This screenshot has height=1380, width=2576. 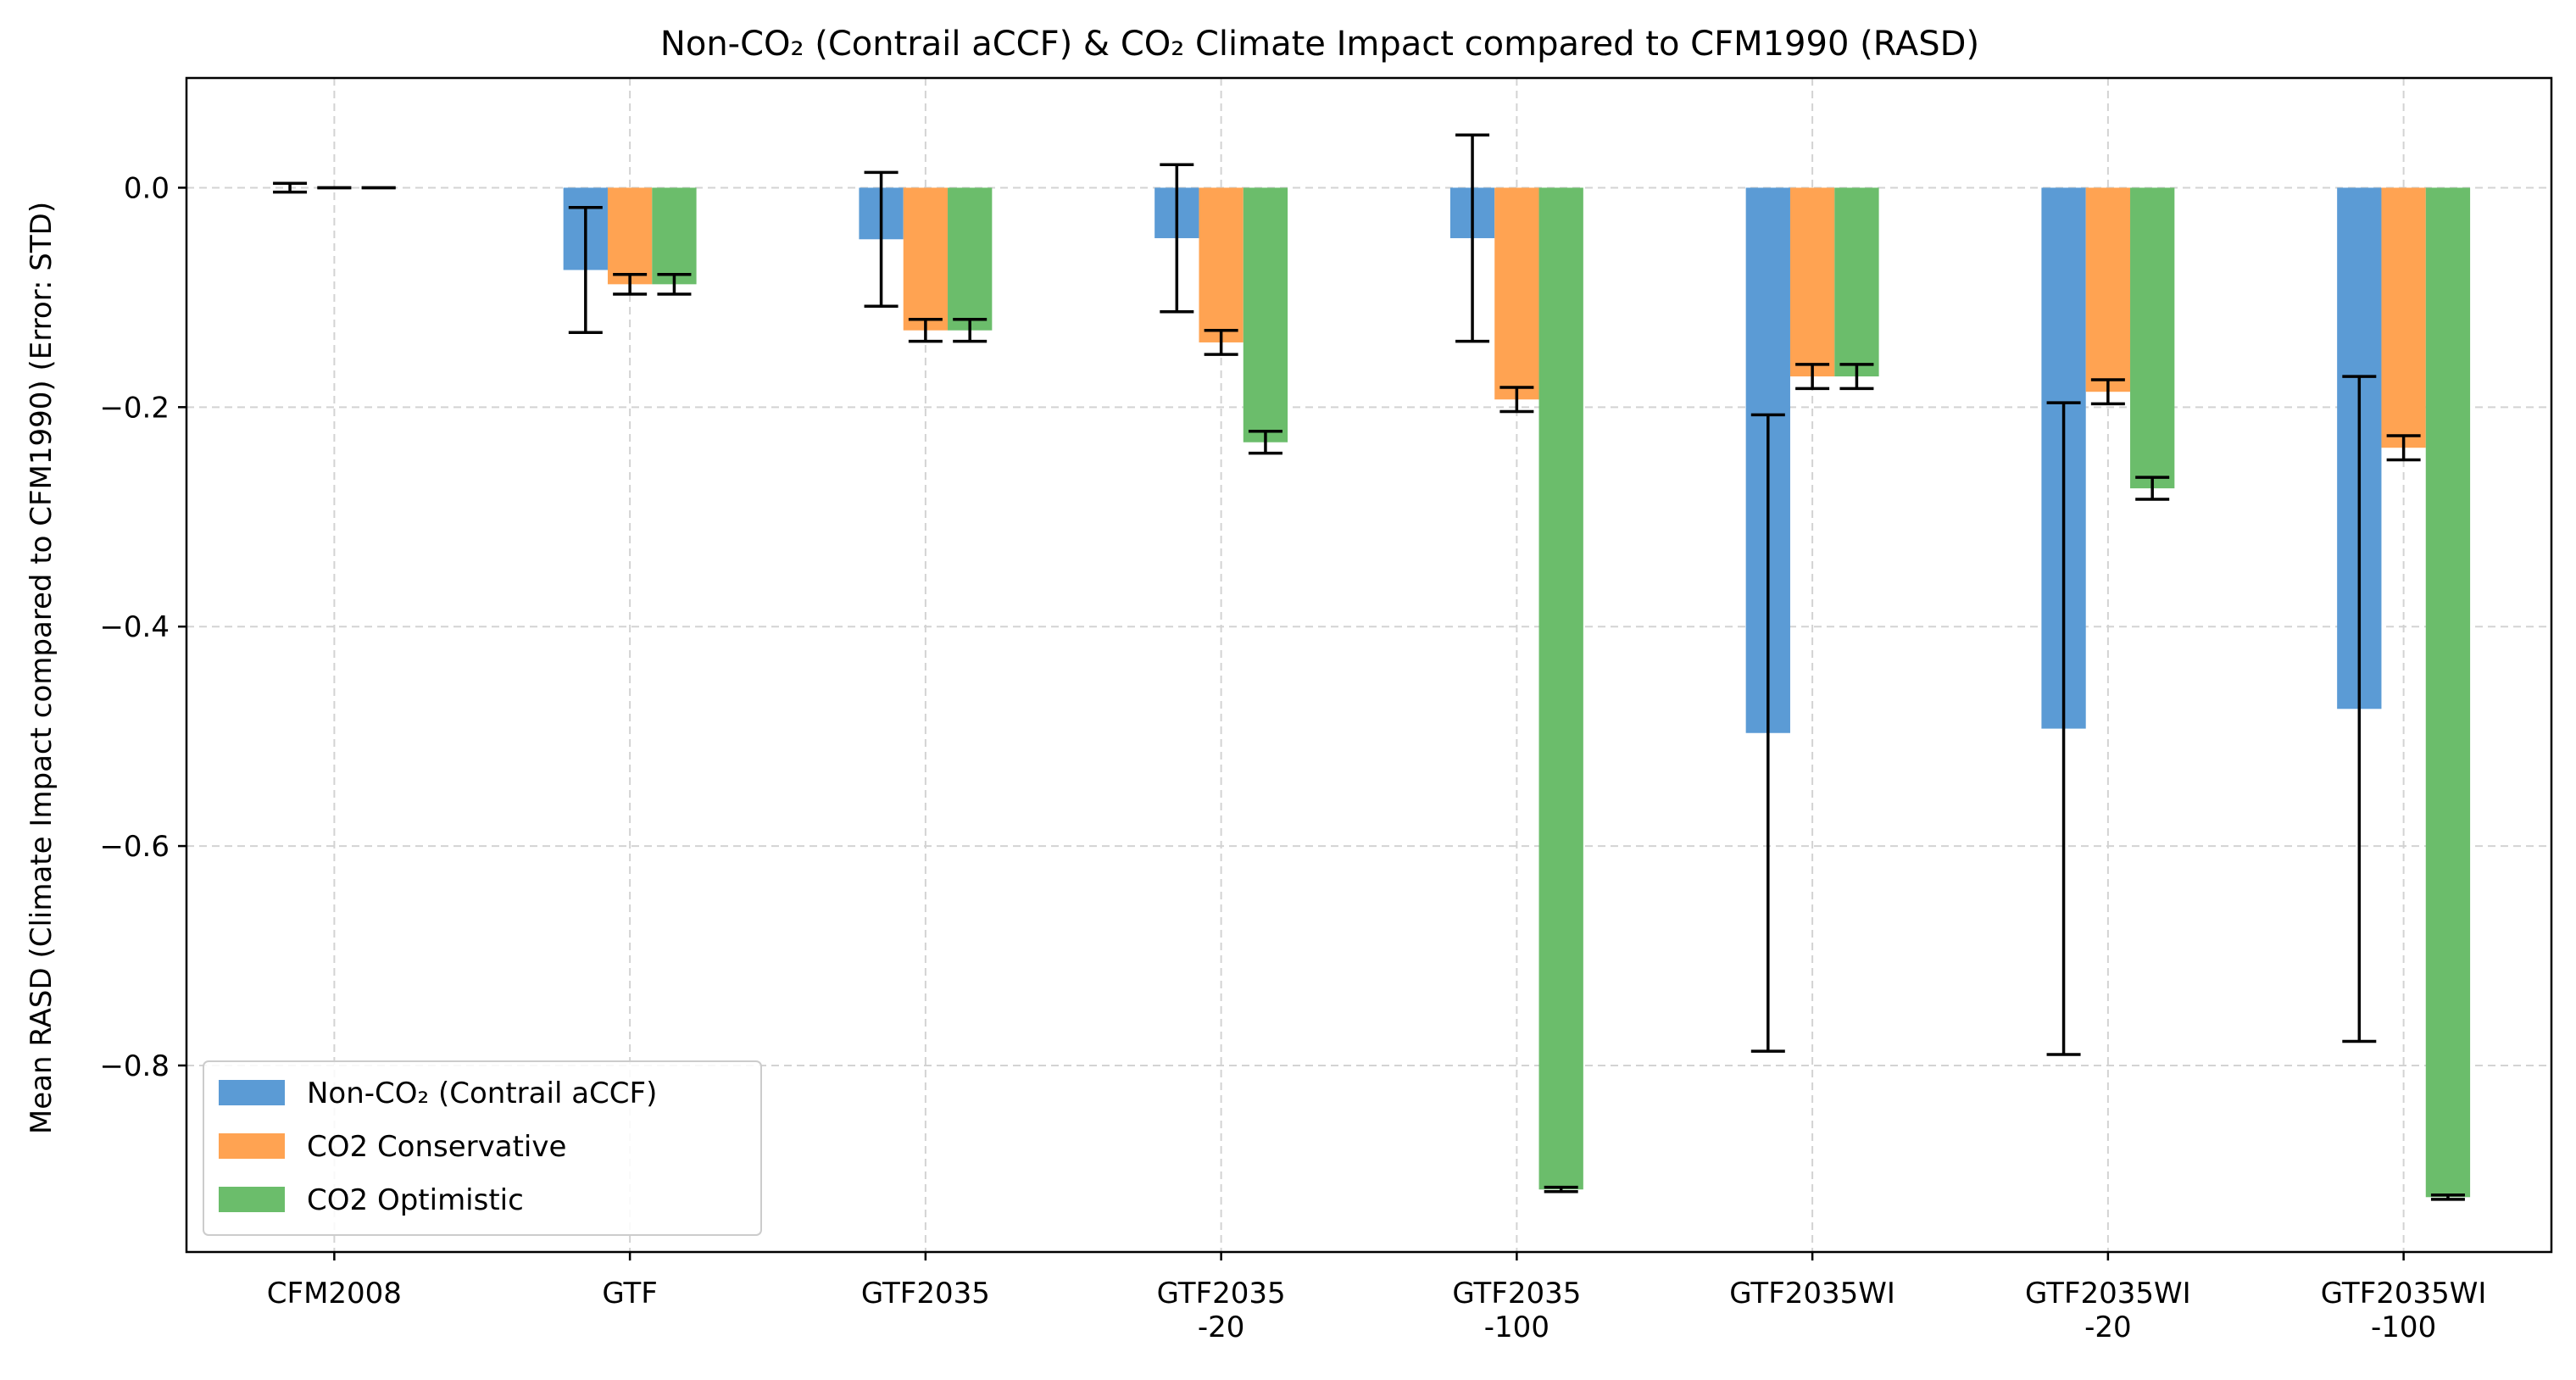 What do you see at coordinates (629, 1293) in the screenshot?
I see `x-tick-label: GTF` at bounding box center [629, 1293].